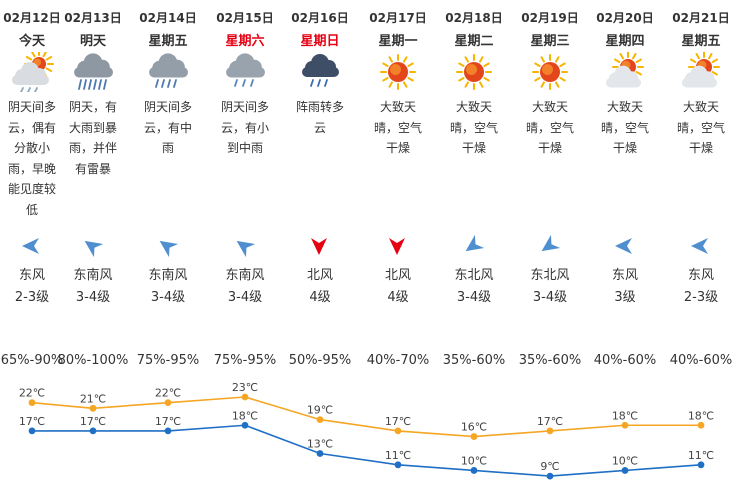 The height and width of the screenshot is (491, 749). Describe the element at coordinates (167, 127) in the screenshot. I see `day-description: 阴天间多云，有中雨` at that location.